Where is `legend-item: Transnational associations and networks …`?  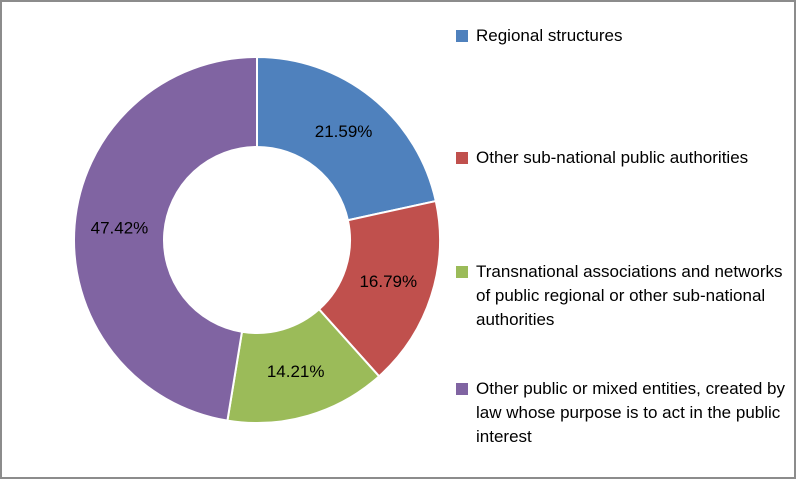
legend-item: Transnational associations and networks … is located at coordinates (621, 296).